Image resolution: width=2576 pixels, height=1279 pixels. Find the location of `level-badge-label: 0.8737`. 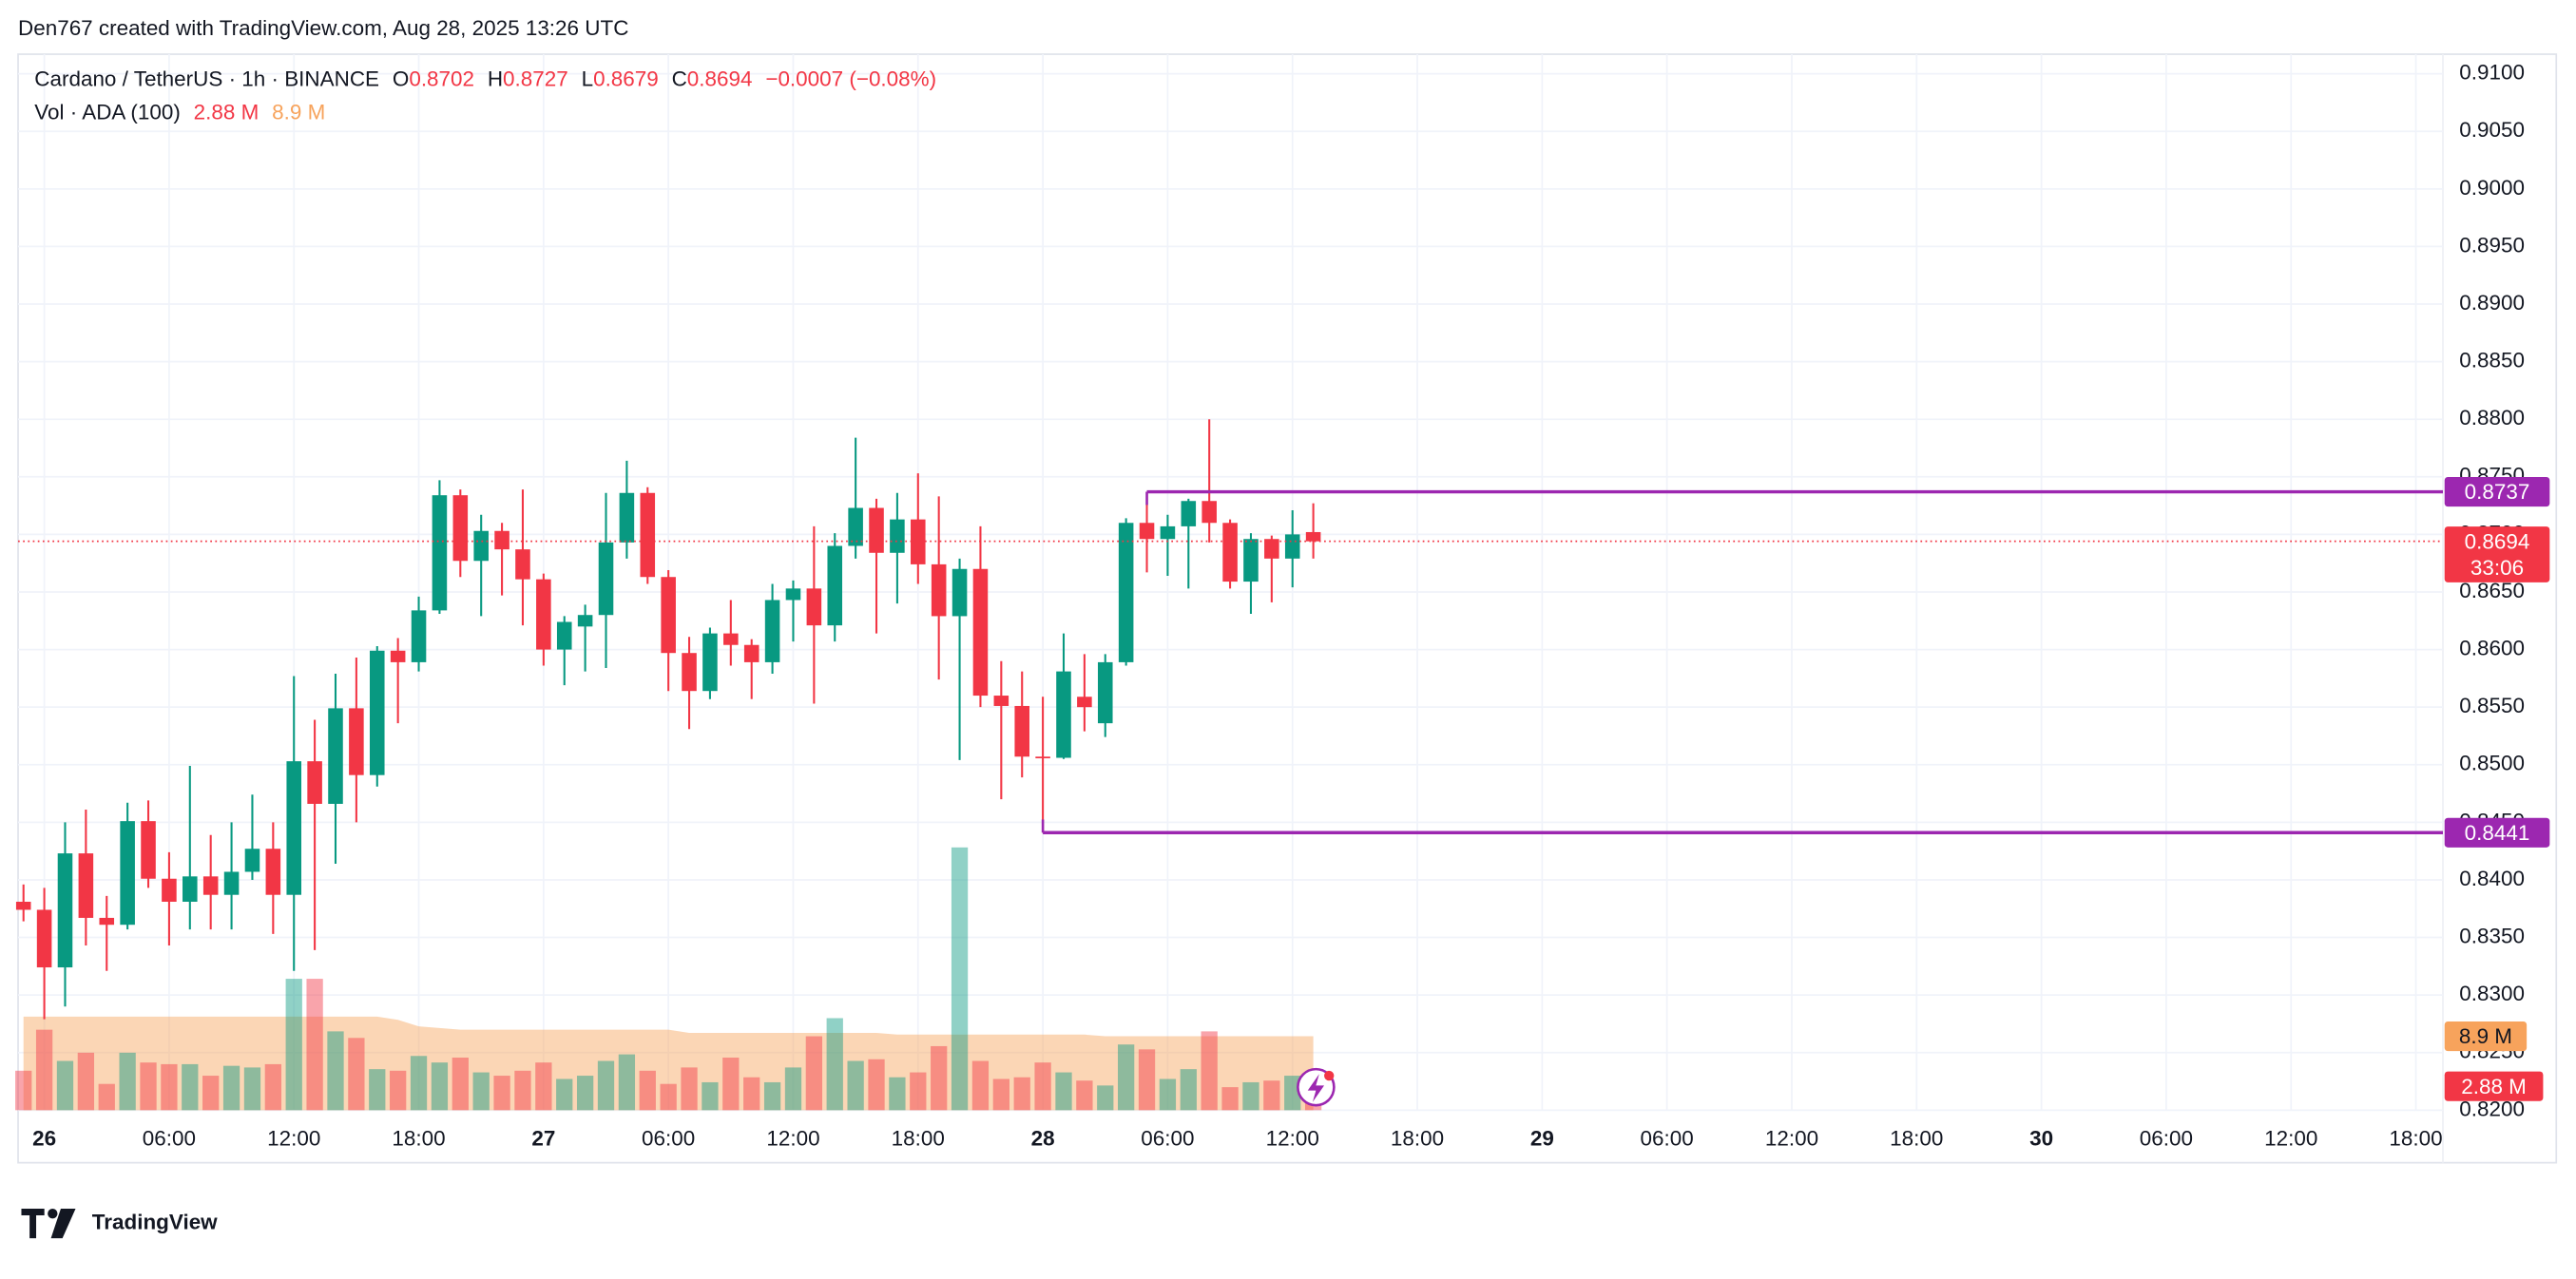

level-badge-label: 0.8737 is located at coordinates (2497, 492).